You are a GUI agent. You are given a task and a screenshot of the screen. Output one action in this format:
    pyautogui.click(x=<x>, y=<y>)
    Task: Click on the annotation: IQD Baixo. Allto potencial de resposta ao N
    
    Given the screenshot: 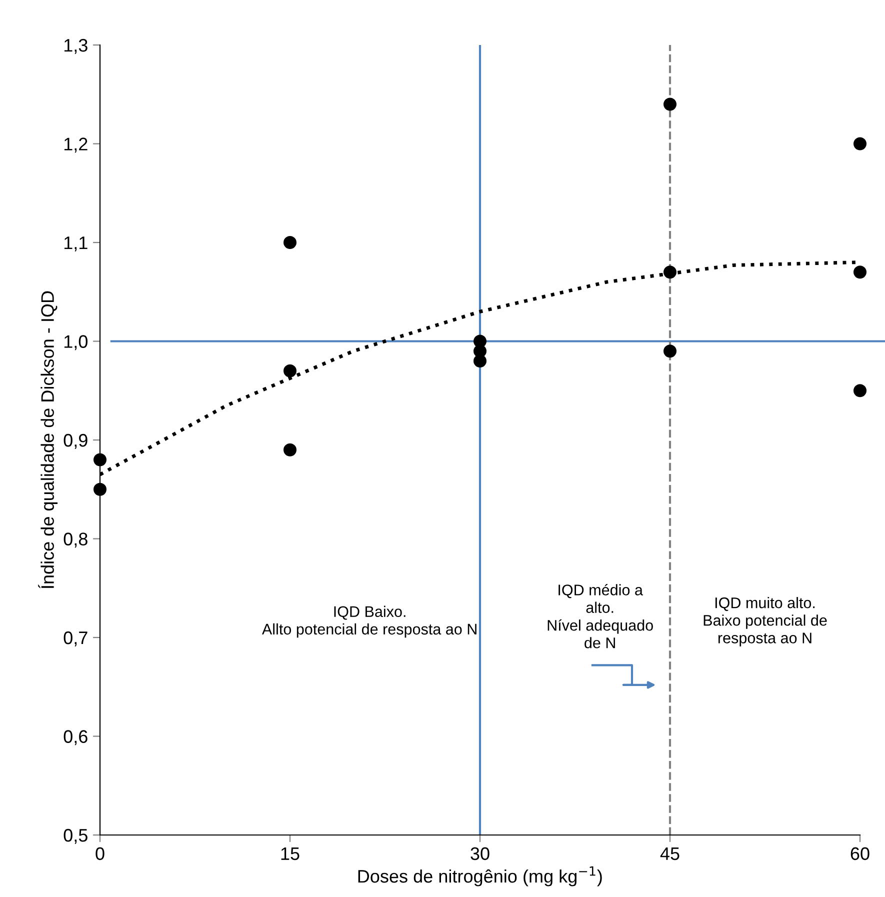 What is the action you would take?
    pyautogui.click(x=369, y=622)
    